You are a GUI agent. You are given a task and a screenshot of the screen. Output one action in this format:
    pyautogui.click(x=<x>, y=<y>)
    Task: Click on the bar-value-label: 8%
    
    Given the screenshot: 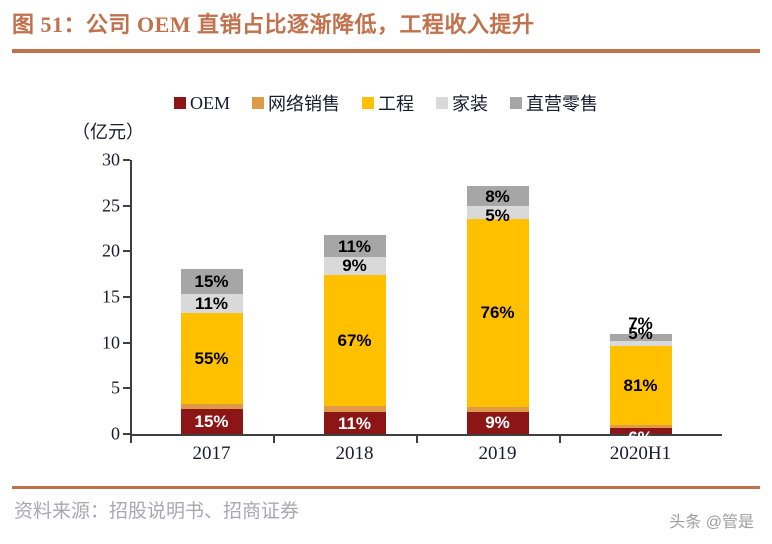 What is the action you would take?
    pyautogui.click(x=497, y=196)
    